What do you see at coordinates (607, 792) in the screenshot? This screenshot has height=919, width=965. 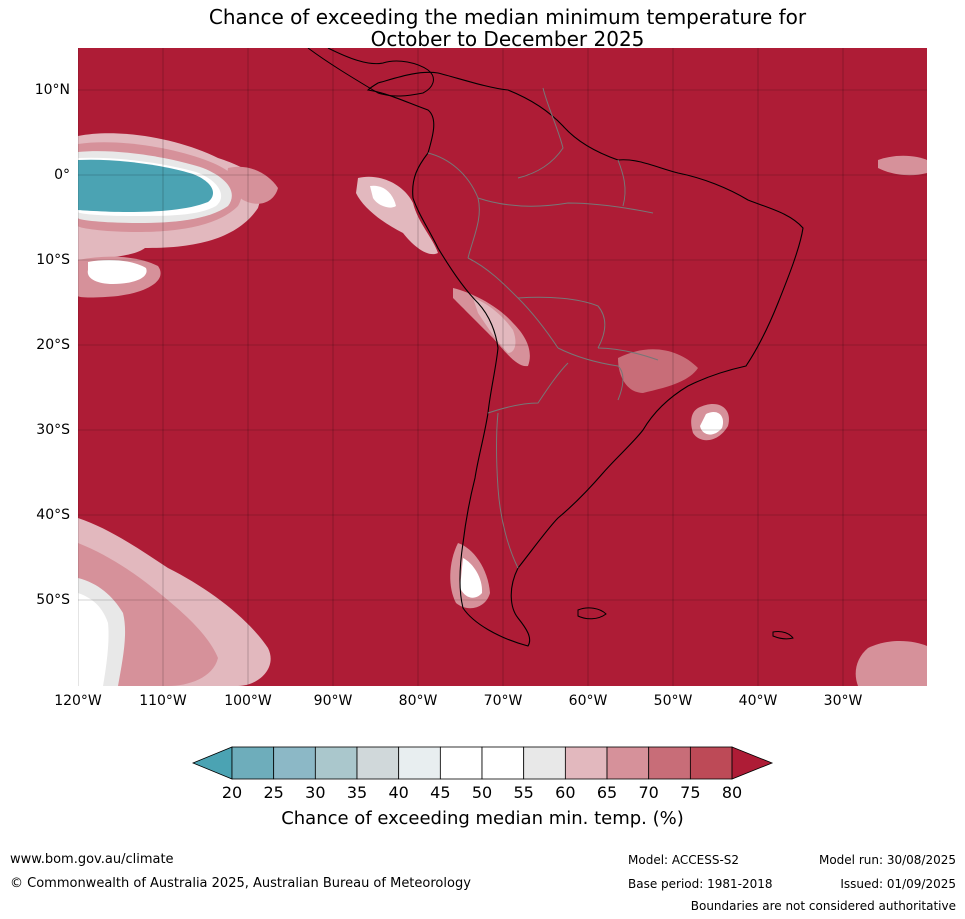 I see `colorbar-tick-label: 65` at bounding box center [607, 792].